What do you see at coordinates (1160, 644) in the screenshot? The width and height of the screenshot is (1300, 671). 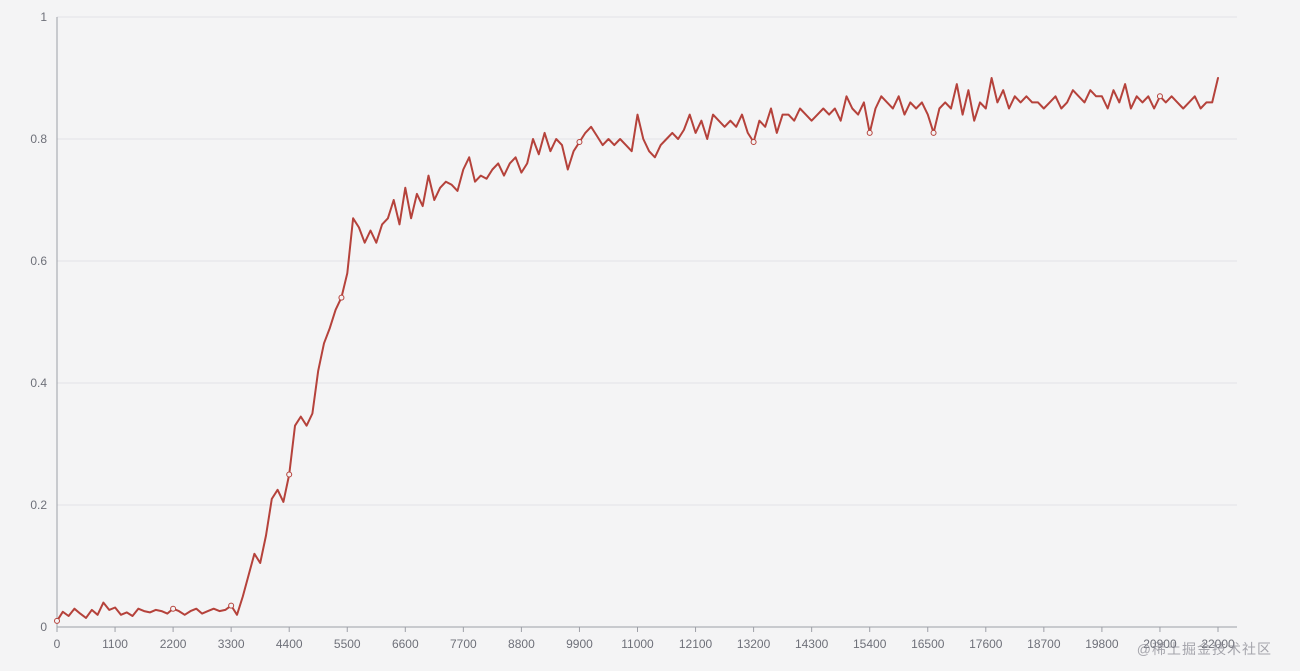 I see `x-tick-label: 20900` at bounding box center [1160, 644].